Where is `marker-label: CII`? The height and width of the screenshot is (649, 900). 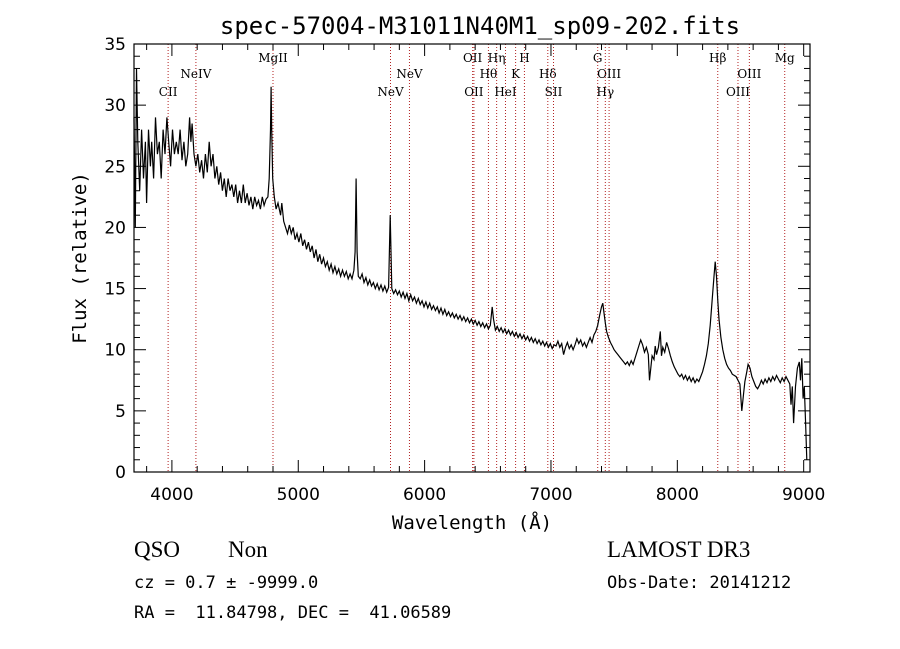 marker-label: CII is located at coordinates (168, 92).